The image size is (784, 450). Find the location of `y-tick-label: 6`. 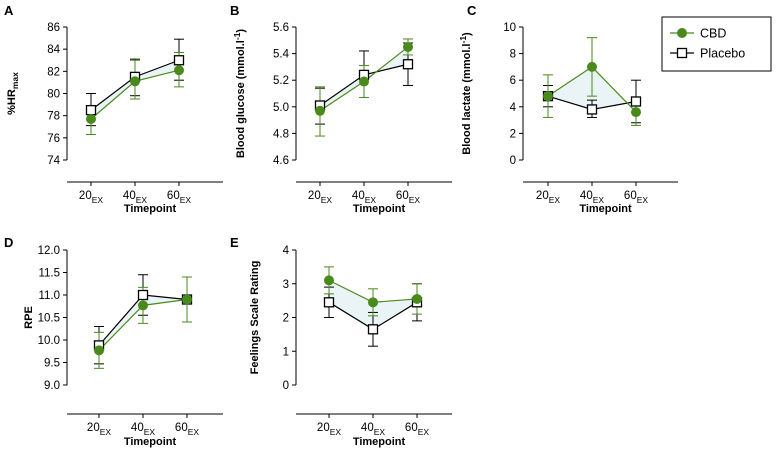

y-tick-label: 6 is located at coordinates (513, 81).